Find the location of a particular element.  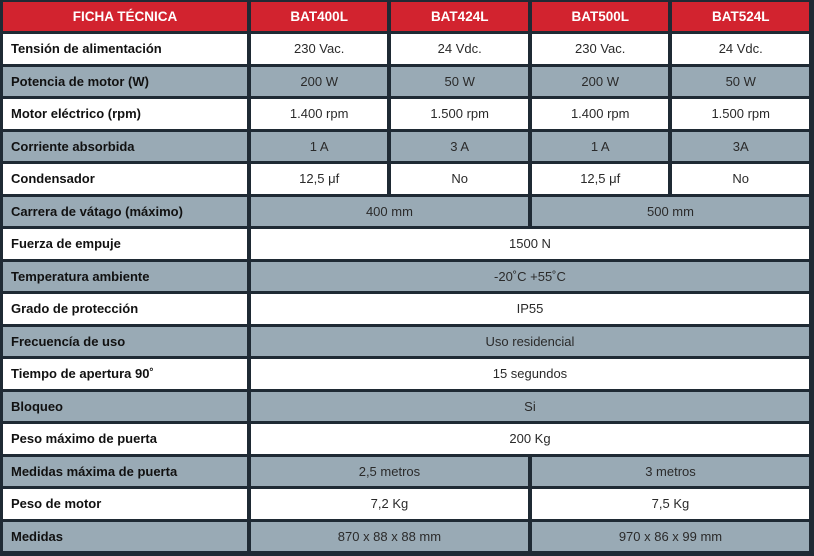

row-label: Grado de protección is located at coordinates (125, 309).